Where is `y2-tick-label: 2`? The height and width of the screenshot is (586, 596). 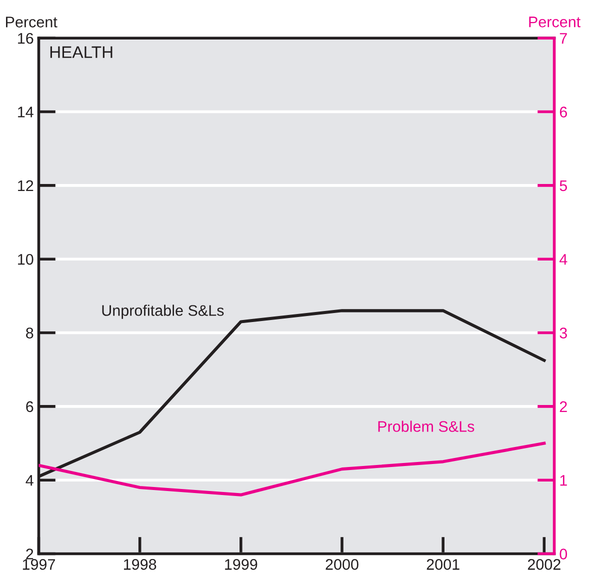 y2-tick-label: 2 is located at coordinates (563, 406).